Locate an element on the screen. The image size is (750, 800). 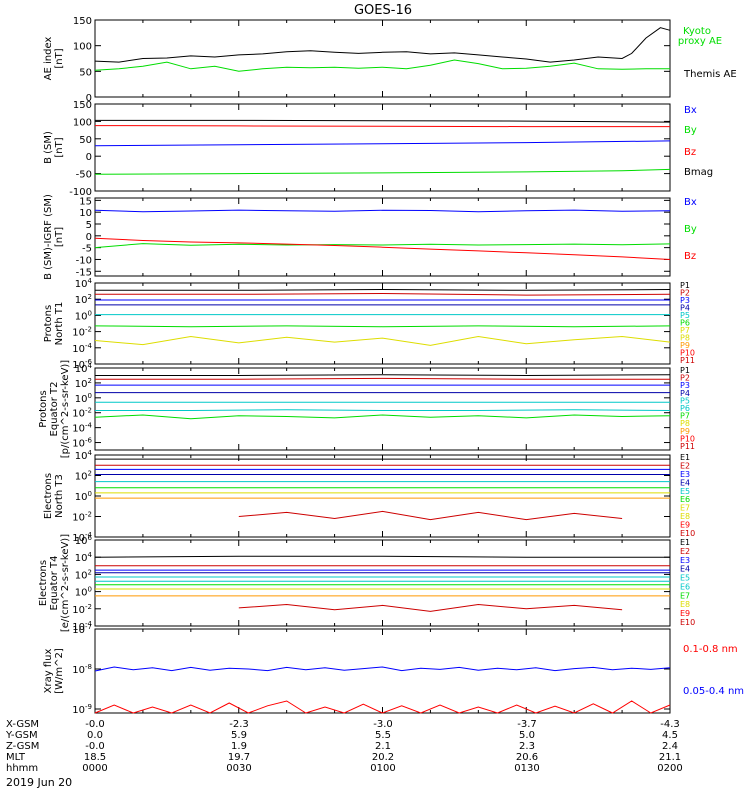
footer-cell: 2.3 is located at coordinates (527, 746).